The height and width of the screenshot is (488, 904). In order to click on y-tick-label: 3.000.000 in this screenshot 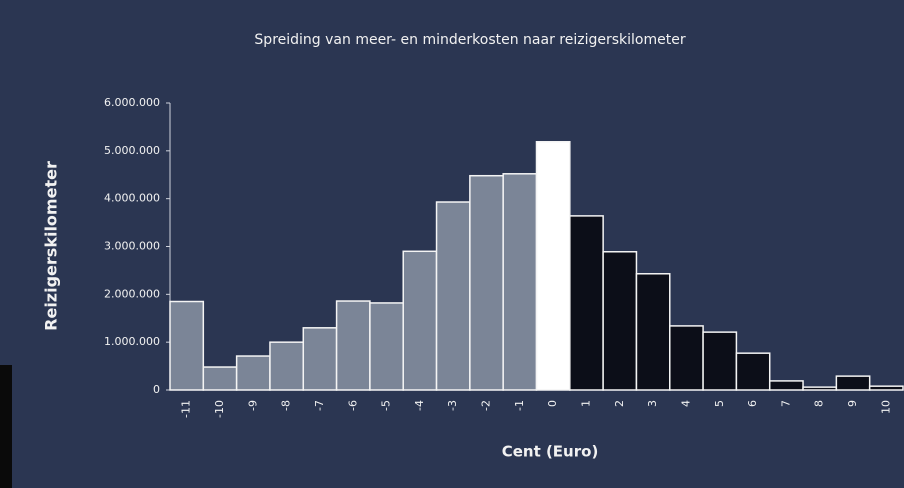, I will do `click(132, 246)`.